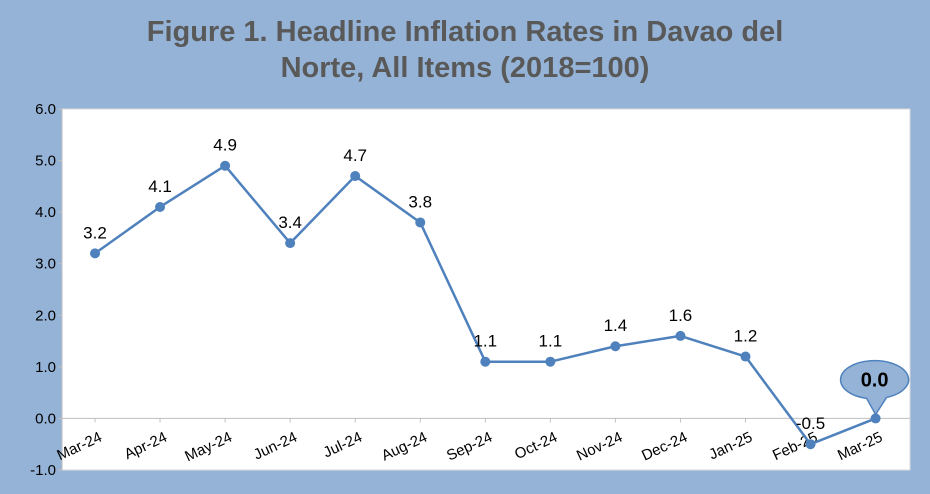 Image resolution: width=930 pixels, height=494 pixels. What do you see at coordinates (45, 418) in the screenshot?
I see `y-tick-label: 0.0` at bounding box center [45, 418].